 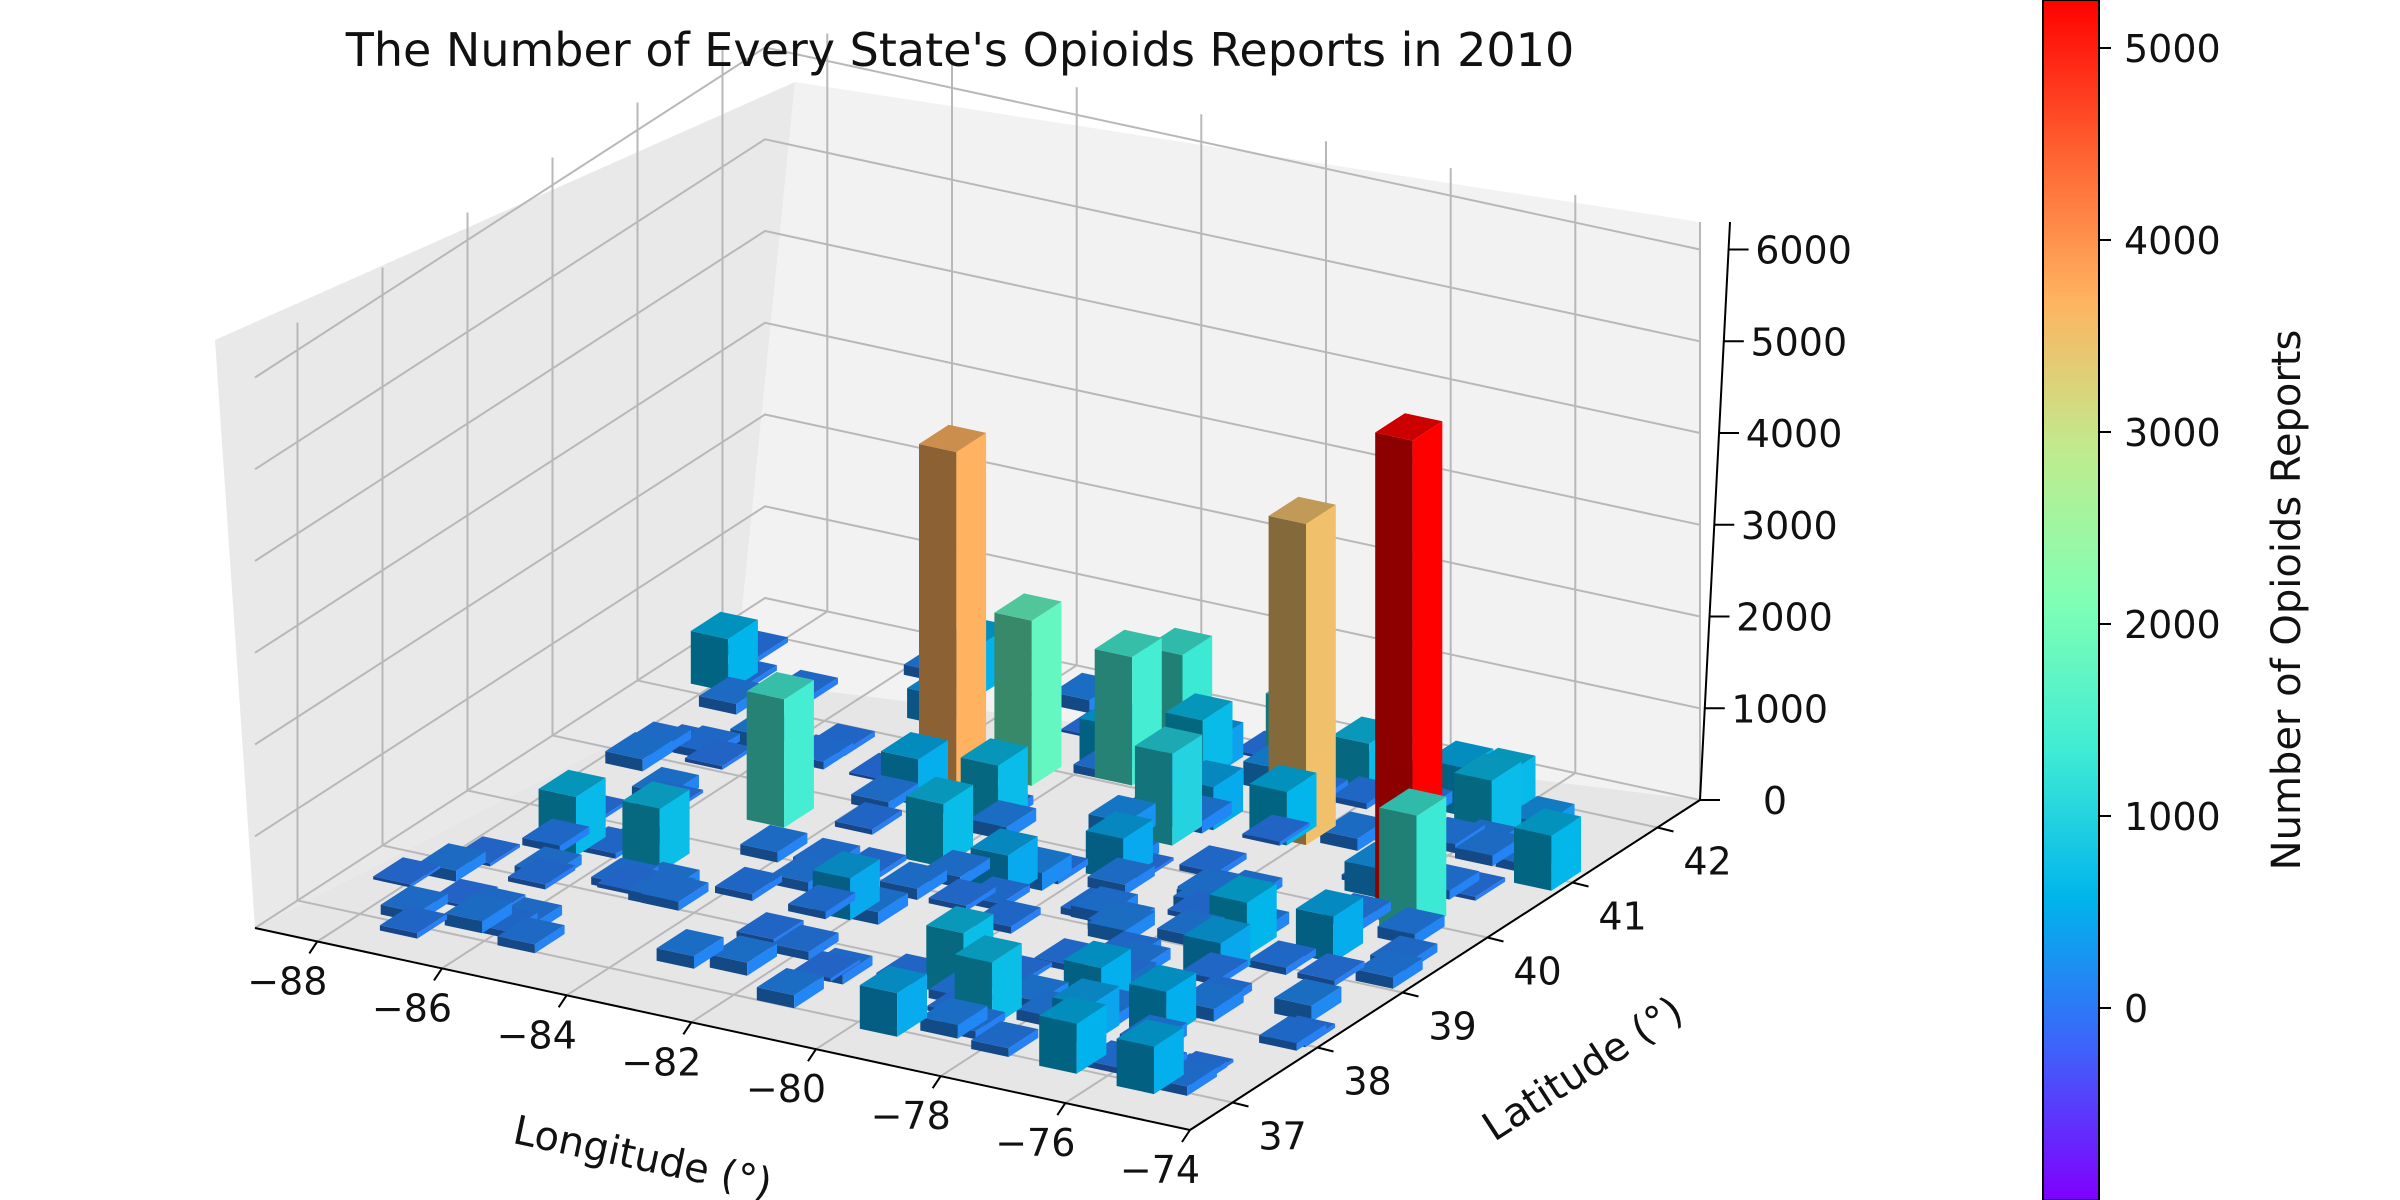 What do you see at coordinates (723, 1066) in the screenshot?
I see `x-axis-ticks: −88 −86 −84 −82 −80 −78 −76 −74` at bounding box center [723, 1066].